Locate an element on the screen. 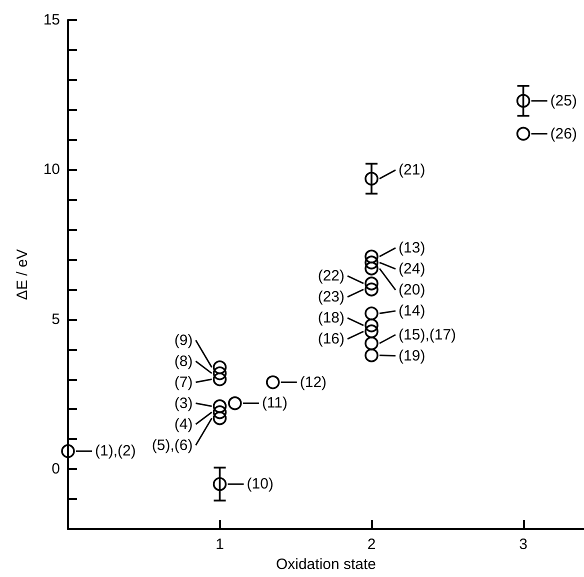 Image resolution: width=584 pixels, height=577 pixels. annotation: (25) is located at coordinates (563, 101).